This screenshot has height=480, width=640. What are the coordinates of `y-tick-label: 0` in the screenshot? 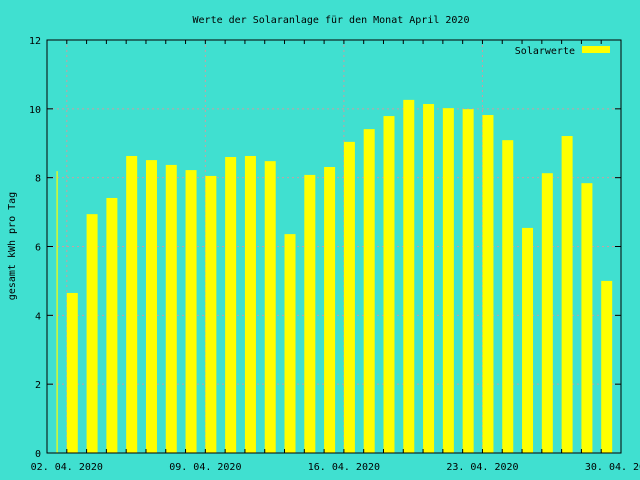 It's located at (38, 454).